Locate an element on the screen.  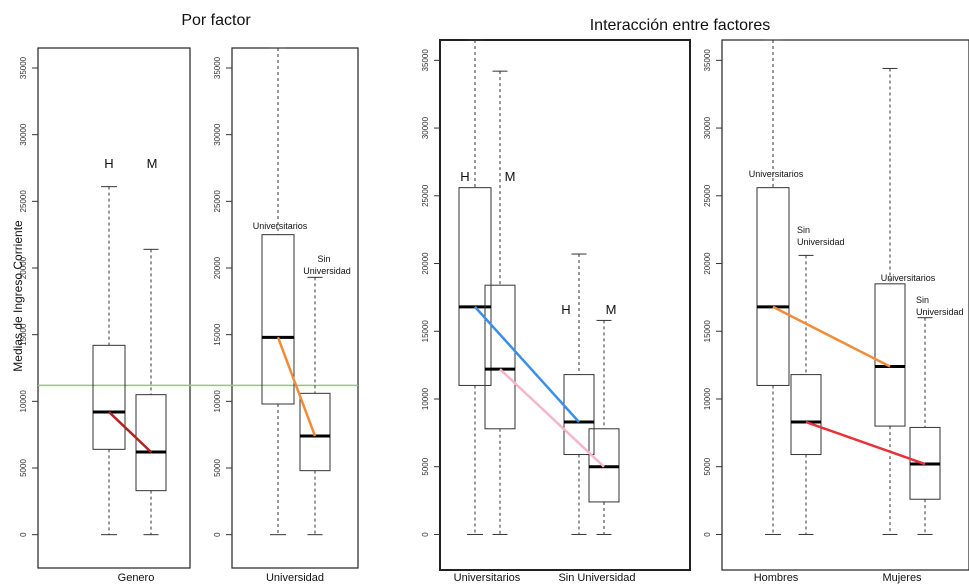
xlabel-sin-universidad: Sin Universidad is located at coordinates (596, 578).